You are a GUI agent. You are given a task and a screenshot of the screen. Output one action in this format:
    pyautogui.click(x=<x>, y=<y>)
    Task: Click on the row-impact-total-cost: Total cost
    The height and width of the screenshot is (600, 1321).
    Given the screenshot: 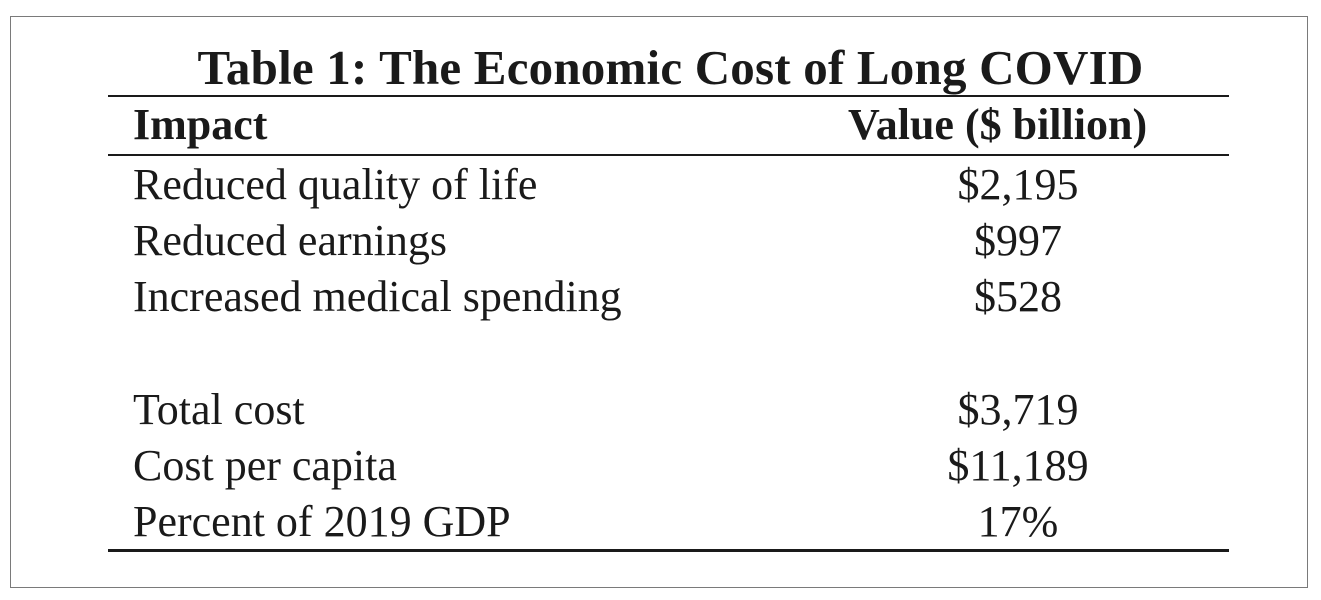 What is the action you would take?
    pyautogui.click(x=219, y=409)
    